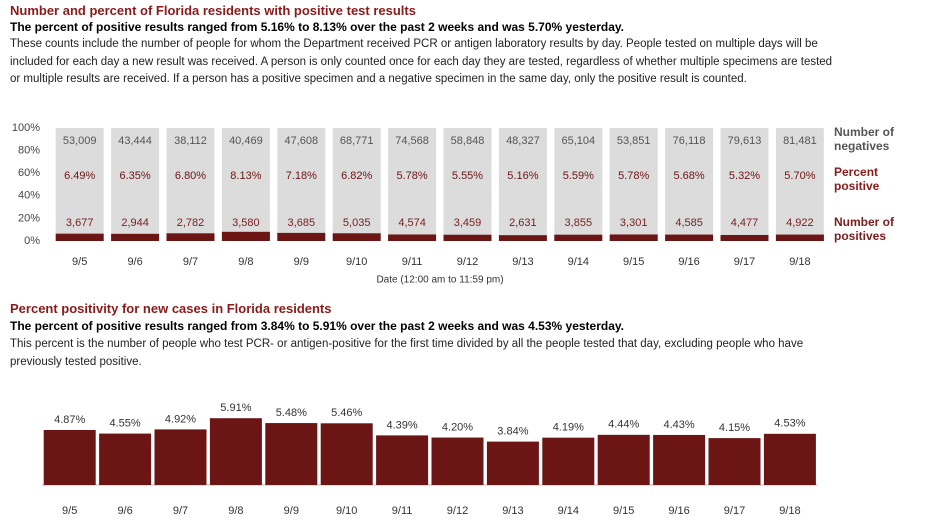 The height and width of the screenshot is (524, 932). Describe the element at coordinates (346, 511) in the screenshot. I see `x-tick-label: 9/10` at that location.